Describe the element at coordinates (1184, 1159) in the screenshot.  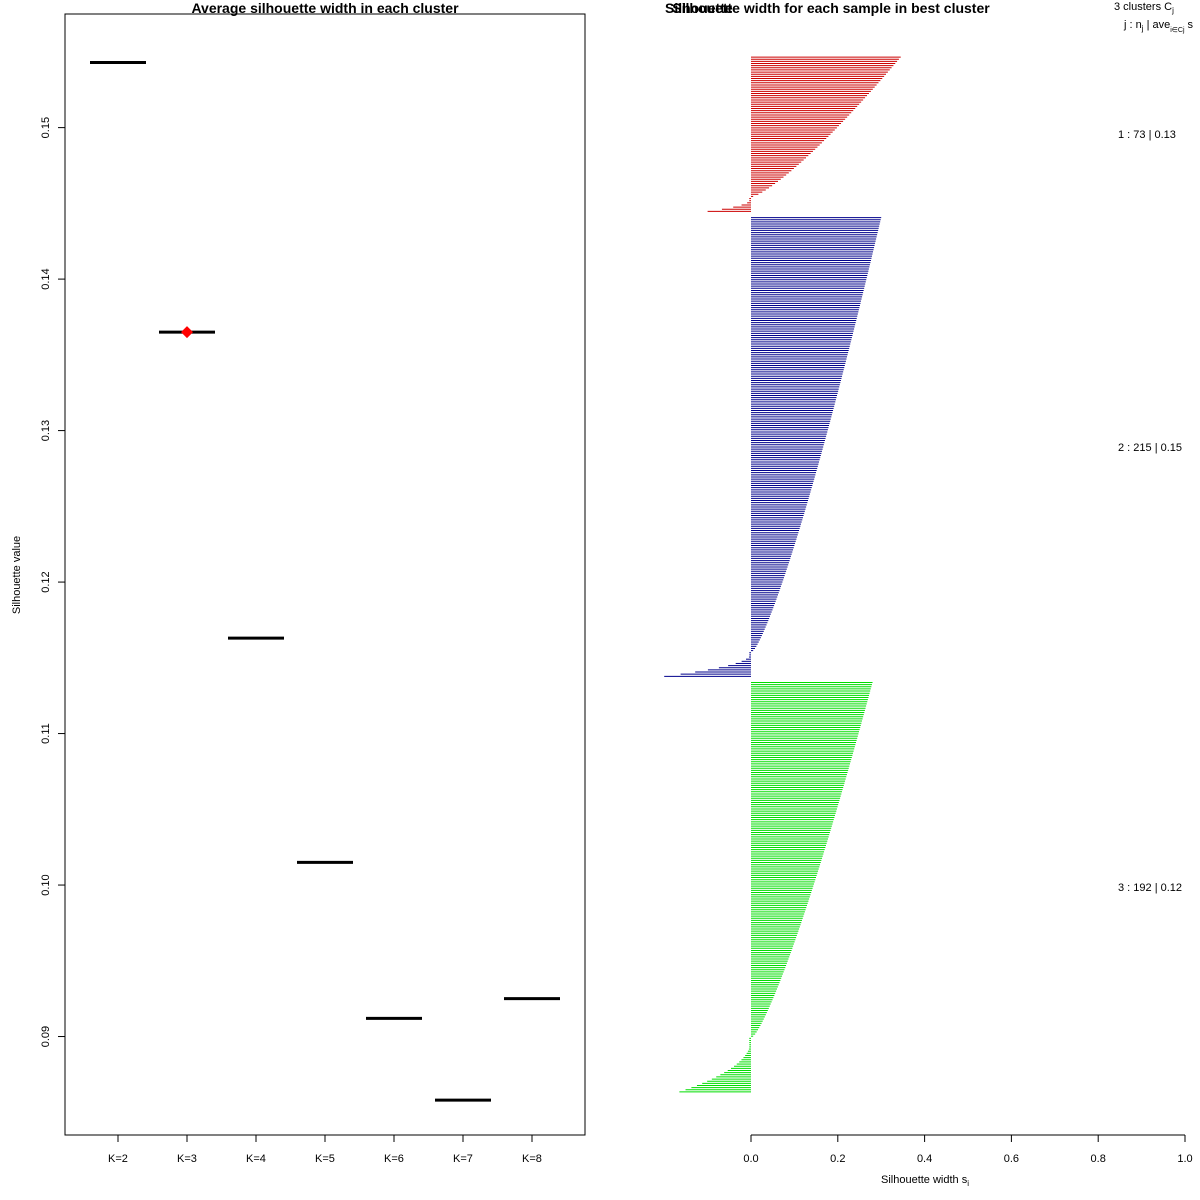
I see `right-x-tick-label: 1.0` at that location.